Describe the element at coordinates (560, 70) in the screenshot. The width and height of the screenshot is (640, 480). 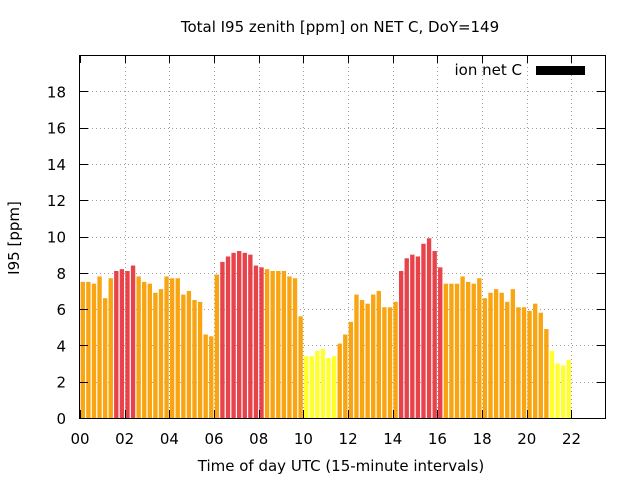
I see `legend-swatch` at that location.